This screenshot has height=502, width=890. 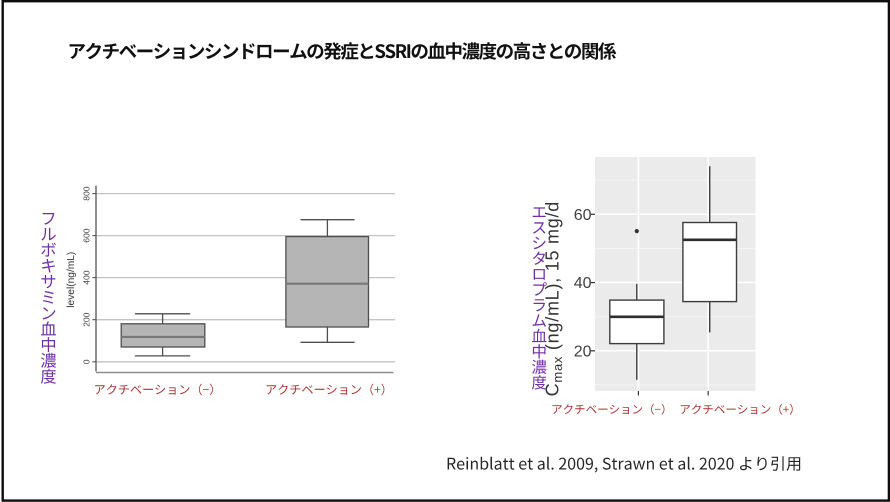 I want to click on svg-text: 600, so click(x=87, y=235).